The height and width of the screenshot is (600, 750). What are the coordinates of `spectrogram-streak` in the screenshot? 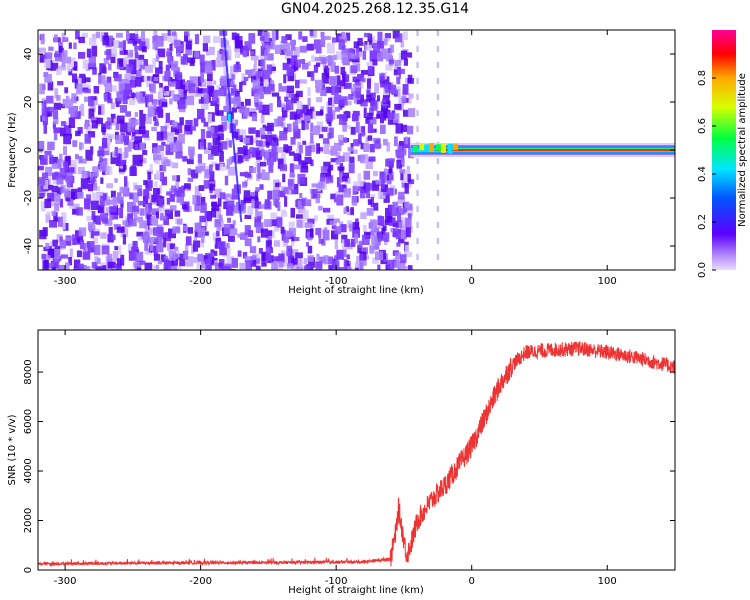 It's located at (232, 126).